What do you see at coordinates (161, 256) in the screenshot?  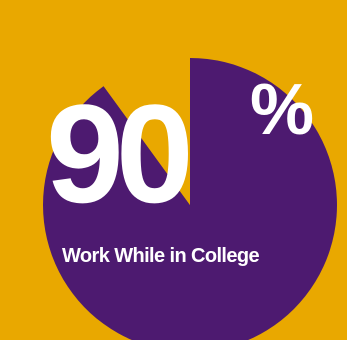 I see `chart-caption: Work While in College` at bounding box center [161, 256].